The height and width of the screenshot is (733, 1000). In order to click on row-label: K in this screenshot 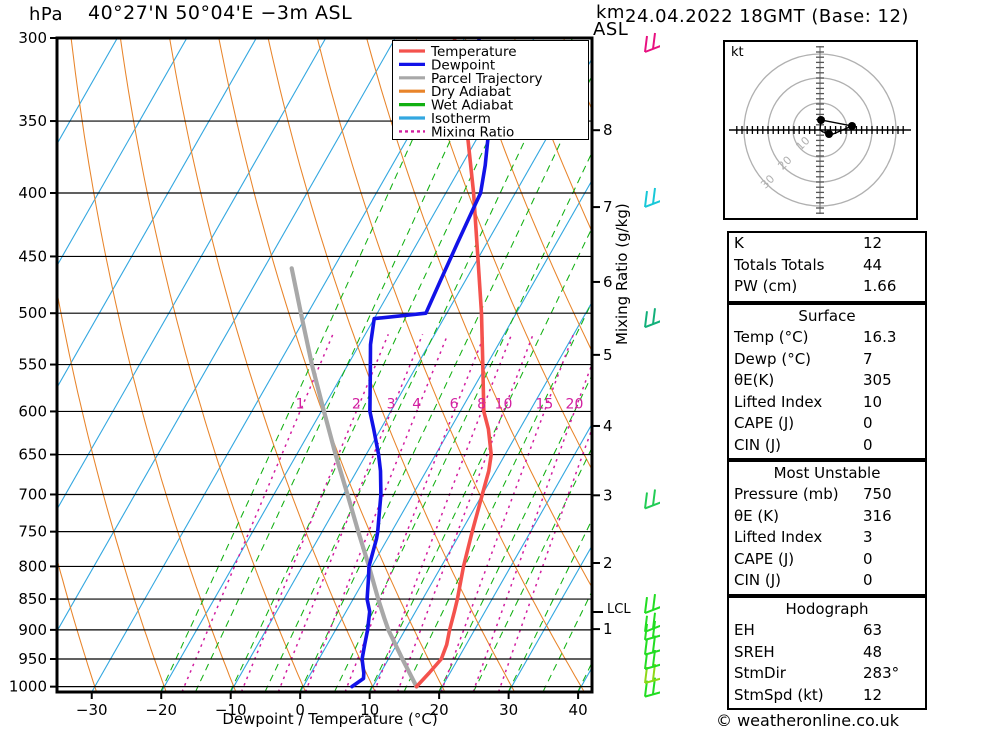, I will do `click(739, 243)`.